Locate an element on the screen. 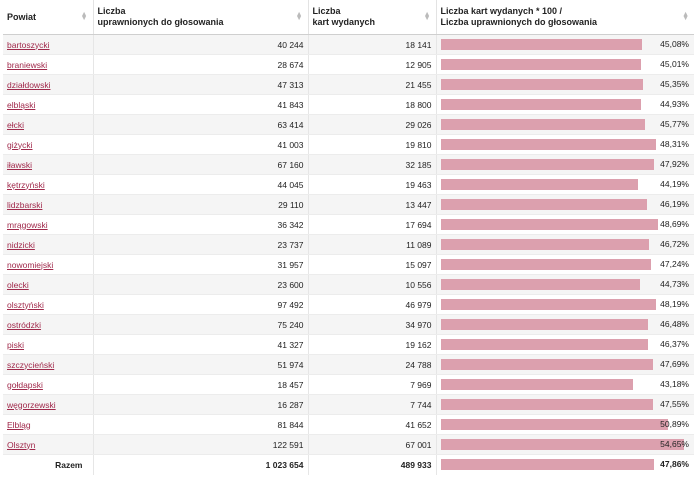 This screenshot has width=696, height=480. issued-cell: 19 463 is located at coordinates (372, 184).